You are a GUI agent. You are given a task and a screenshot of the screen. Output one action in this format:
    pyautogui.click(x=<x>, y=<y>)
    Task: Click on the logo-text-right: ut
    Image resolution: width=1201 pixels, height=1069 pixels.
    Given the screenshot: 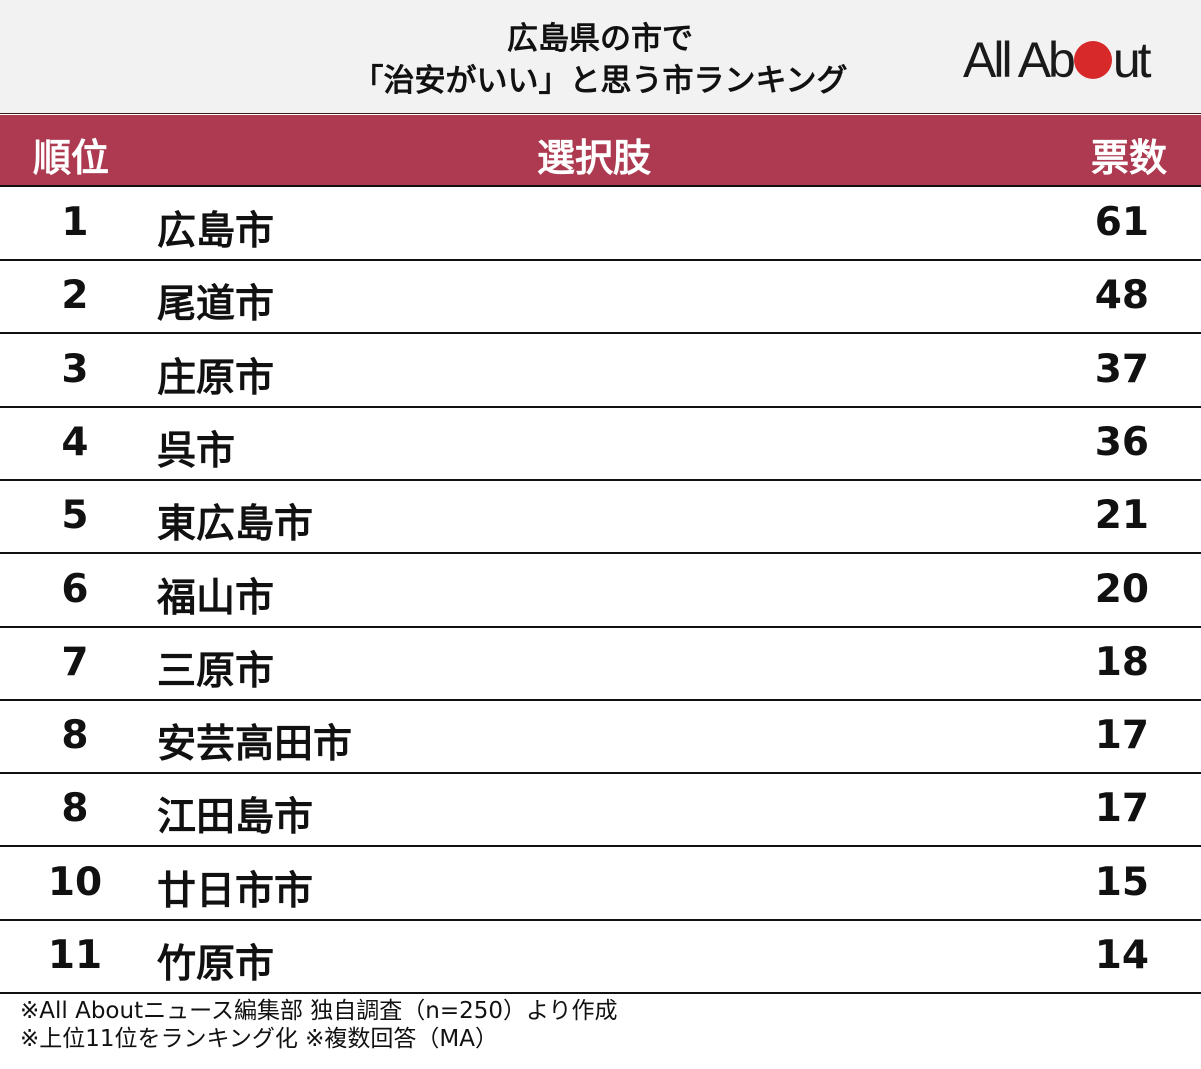 What is the action you would take?
    pyautogui.click(x=1132, y=60)
    